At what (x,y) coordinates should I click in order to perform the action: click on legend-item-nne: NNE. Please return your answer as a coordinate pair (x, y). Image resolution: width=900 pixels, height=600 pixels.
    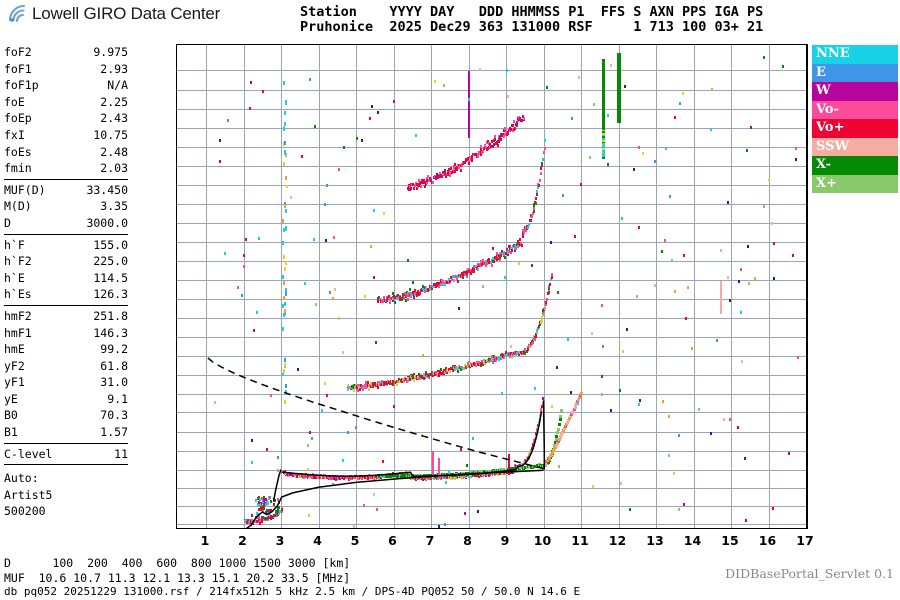
    Looking at the image, I should click on (855, 54).